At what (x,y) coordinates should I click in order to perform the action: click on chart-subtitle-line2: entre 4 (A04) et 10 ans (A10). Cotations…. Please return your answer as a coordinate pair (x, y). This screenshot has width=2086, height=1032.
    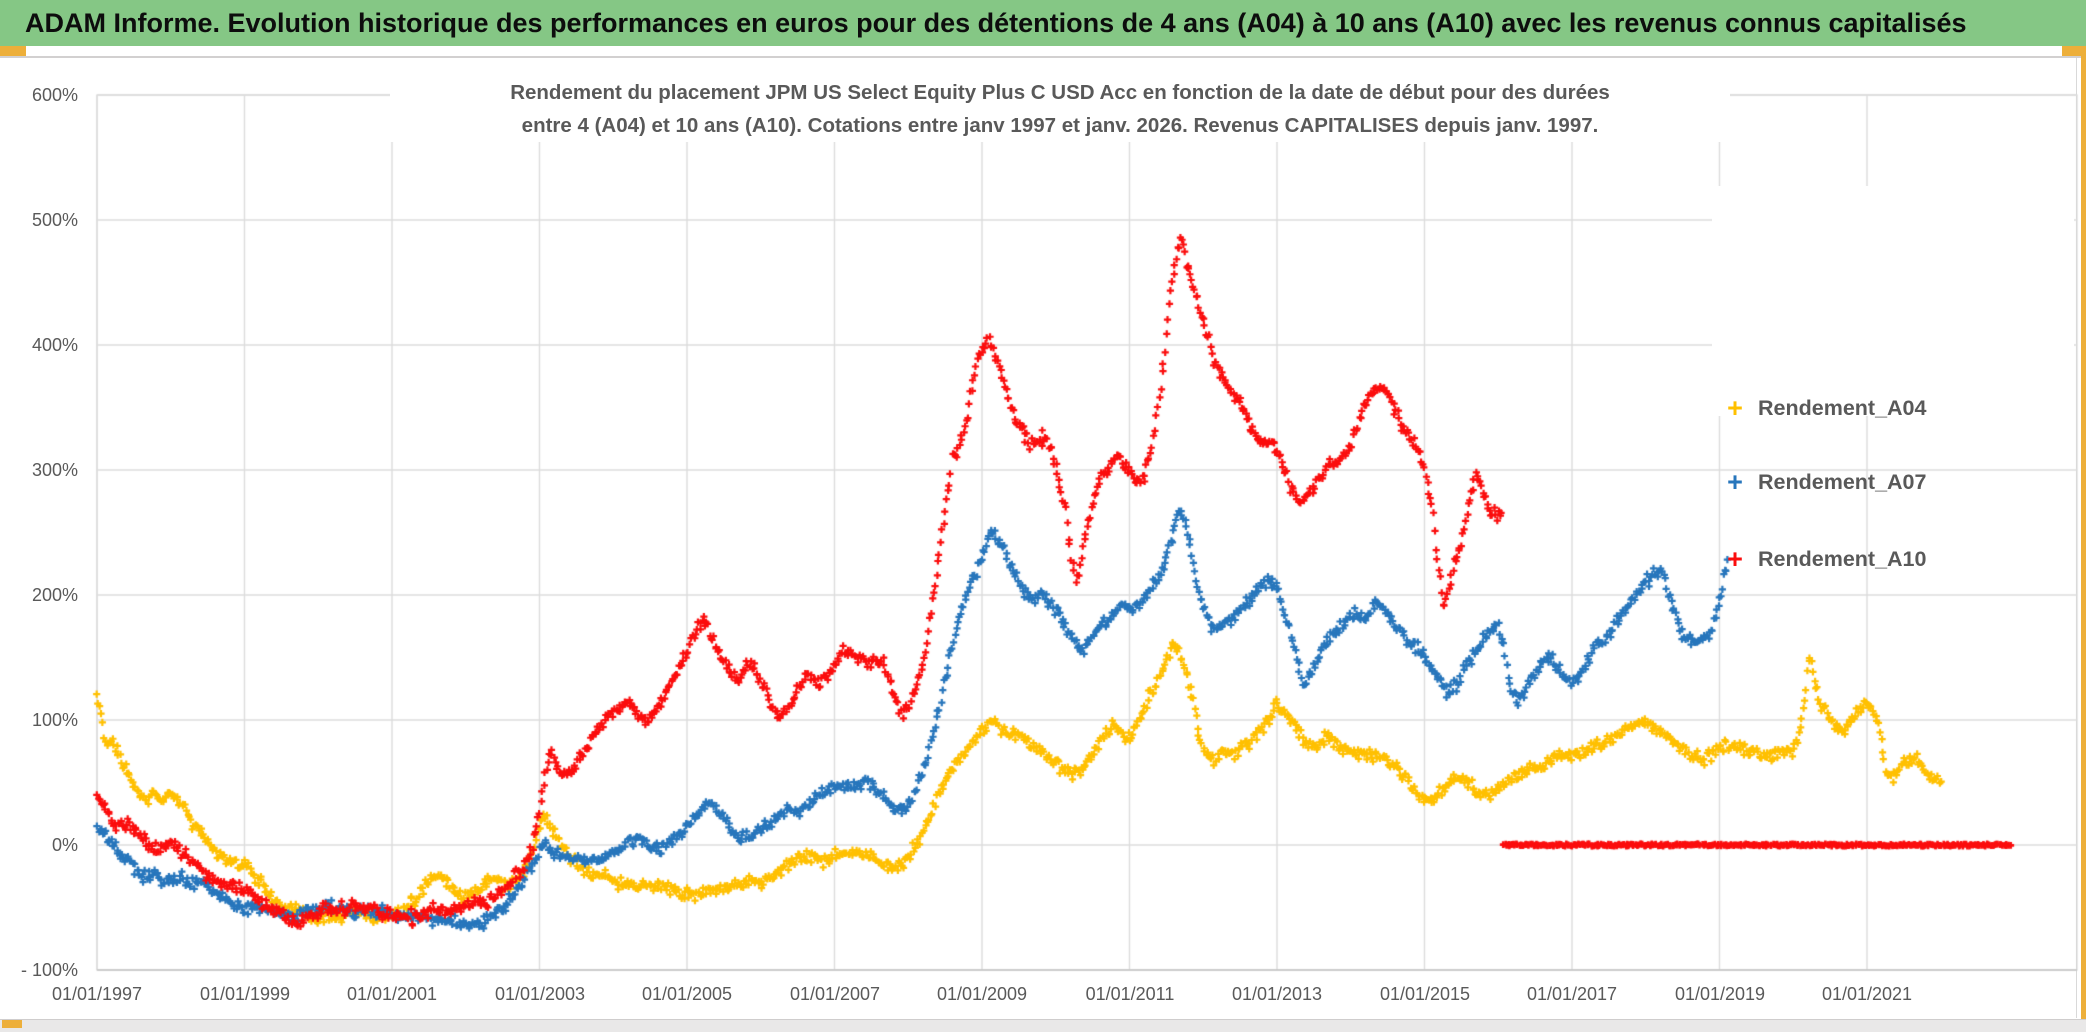
    Looking at the image, I should click on (1060, 125).